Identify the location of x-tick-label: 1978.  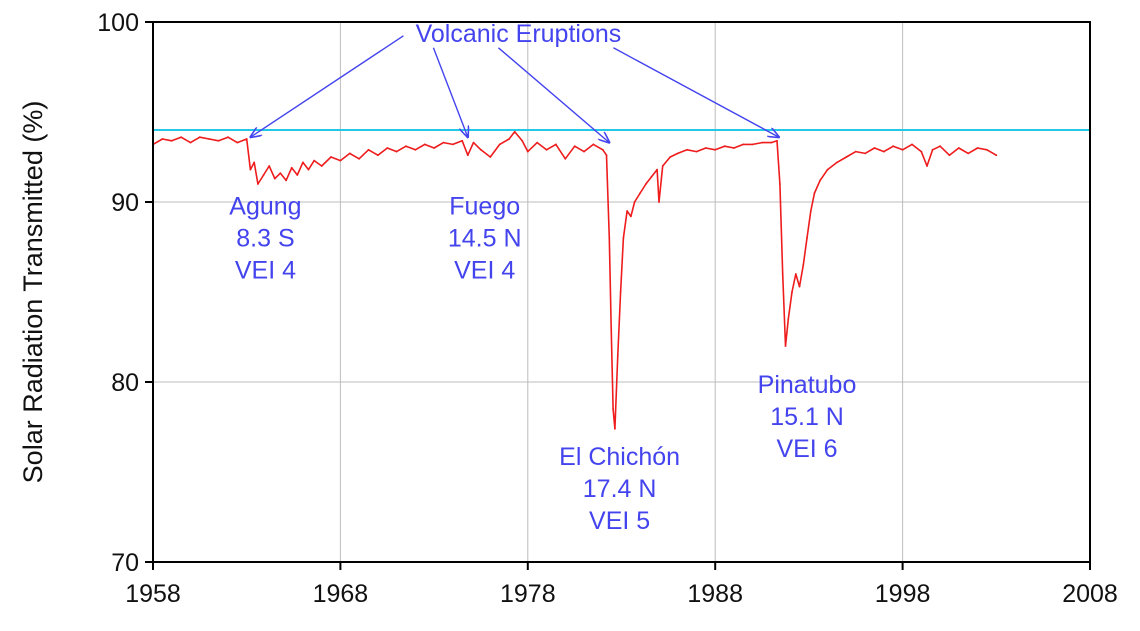
(528, 594).